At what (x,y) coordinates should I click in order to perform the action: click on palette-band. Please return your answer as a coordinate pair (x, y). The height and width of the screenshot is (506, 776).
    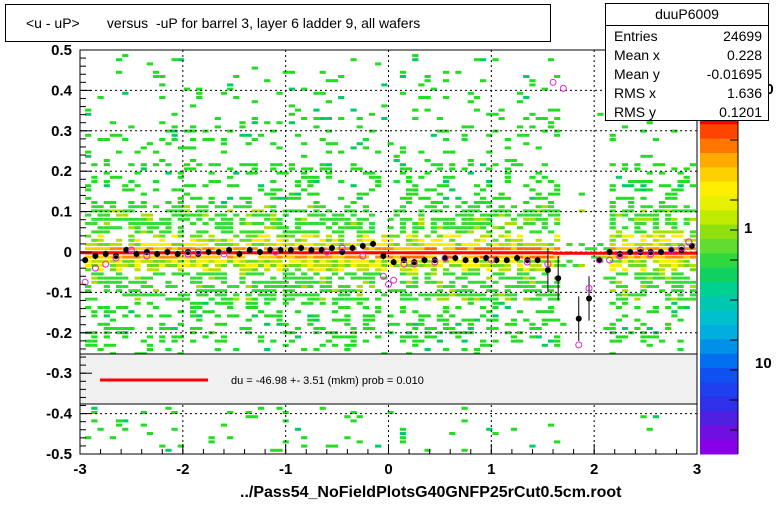
    Looking at the image, I should click on (719, 347).